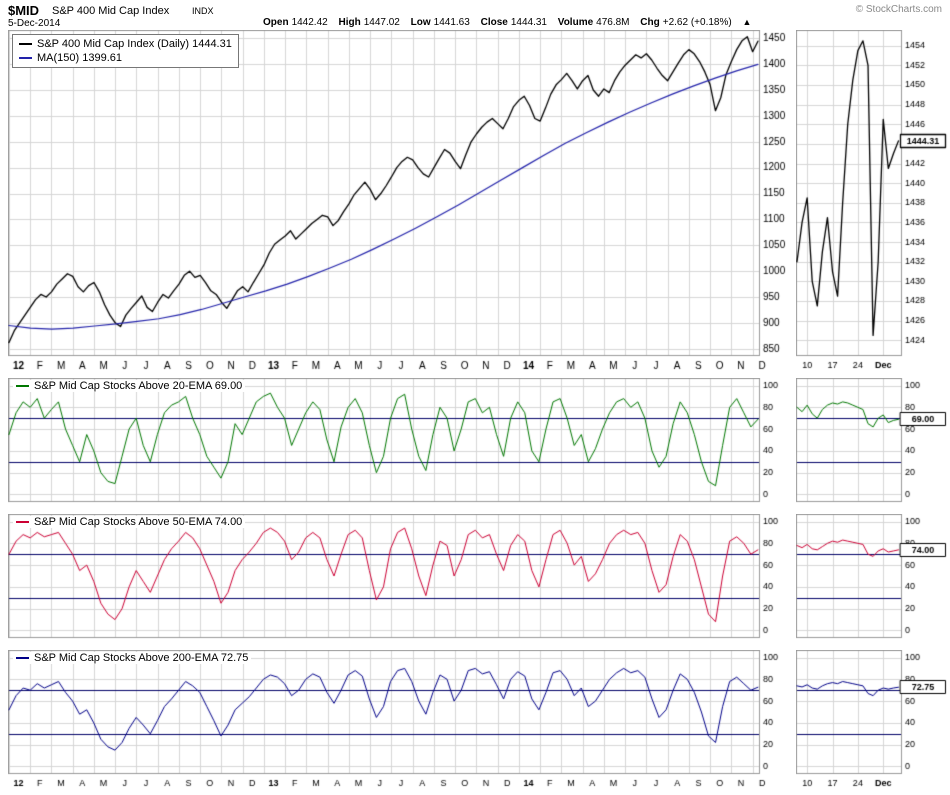 This screenshot has height=795, width=950. Describe the element at coordinates (403, 721) in the screenshot. I see `pct-above-200ema-chart-canvas` at that location.